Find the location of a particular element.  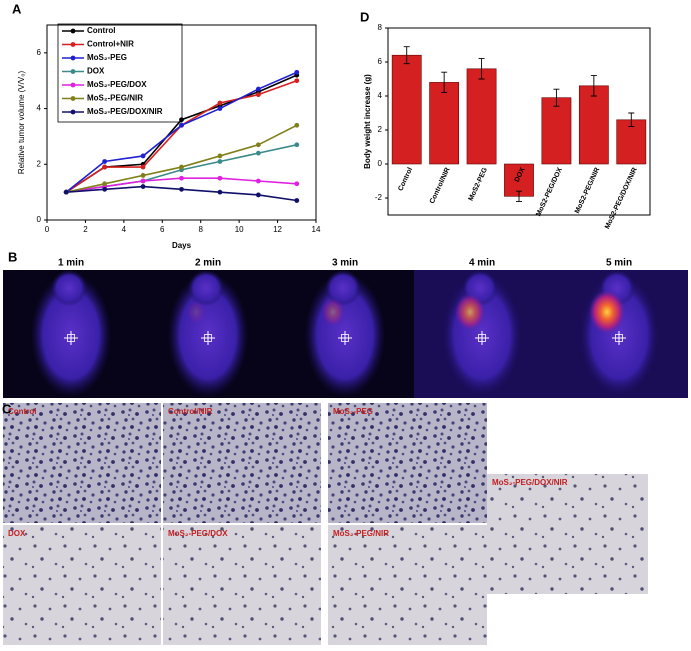

time-label: 1 min is located at coordinates (71, 263).